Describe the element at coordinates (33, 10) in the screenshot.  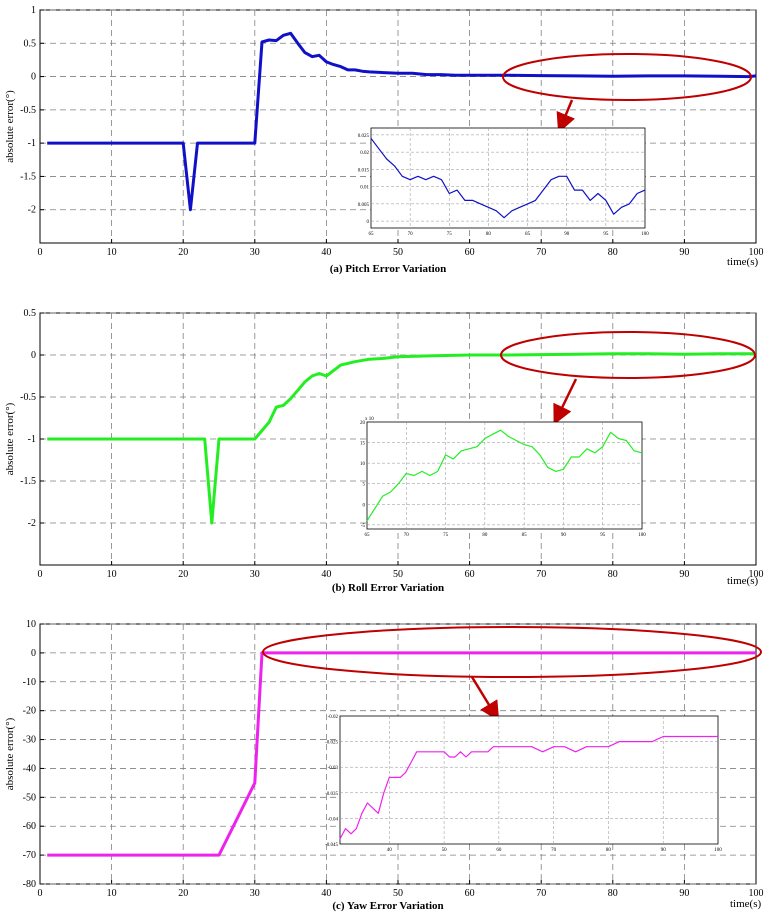
I see `y-tick-label: 1` at that location.